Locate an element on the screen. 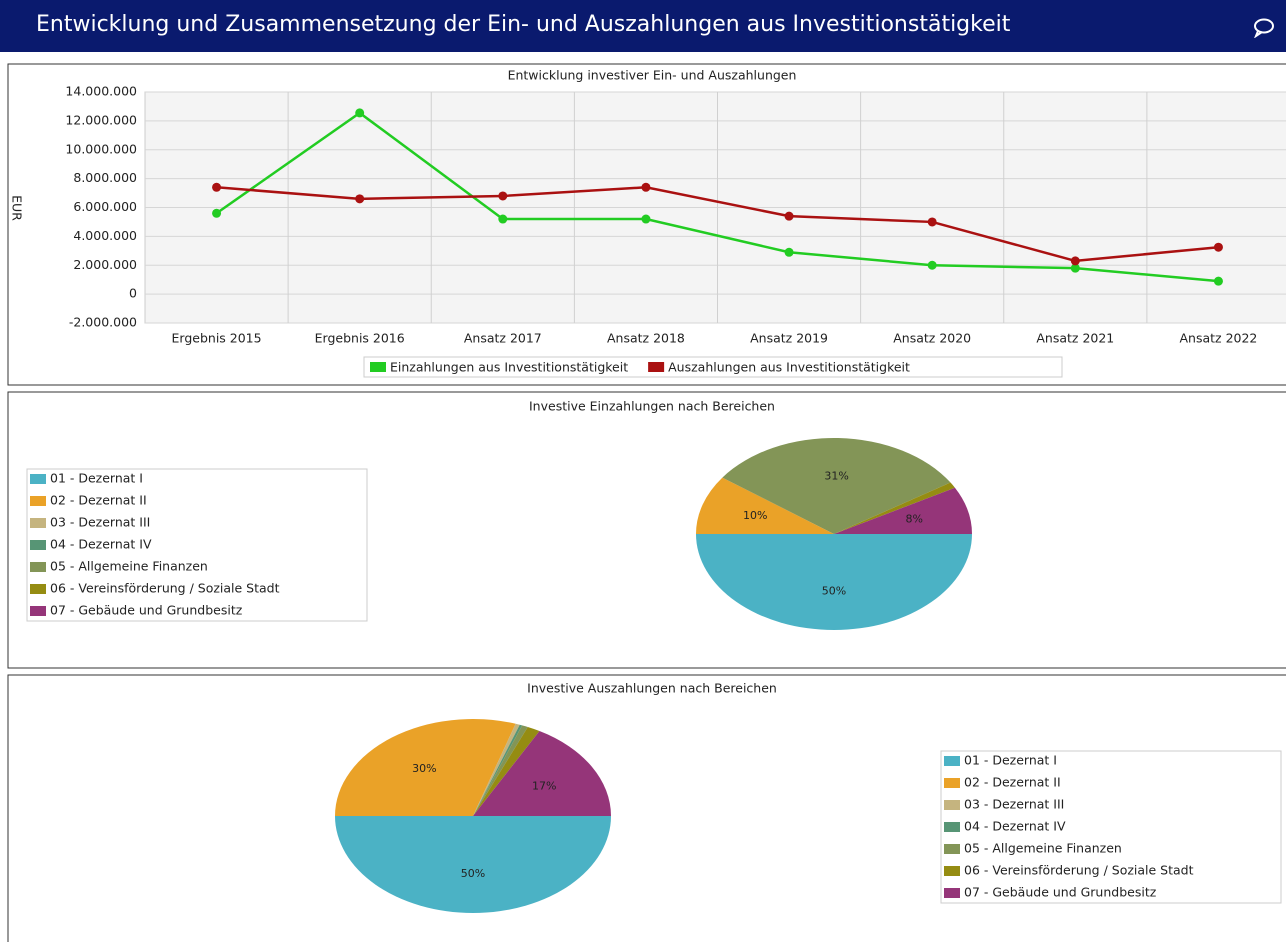 The width and height of the screenshot is (1286, 942). comment-icon is located at coordinates (1264, 27).